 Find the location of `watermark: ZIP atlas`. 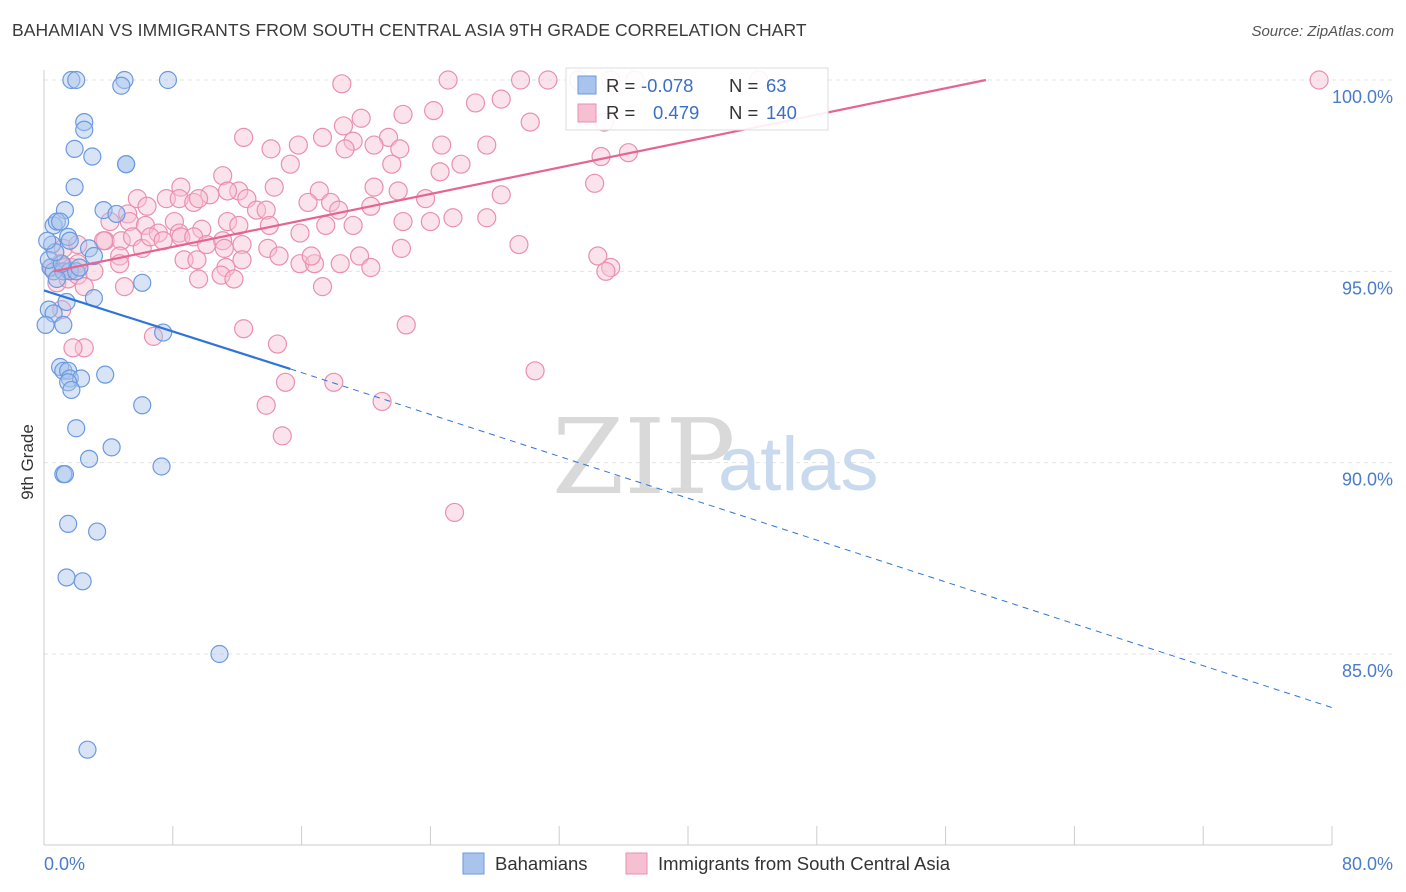

watermark: ZIP atlas is located at coordinates (715, 457).